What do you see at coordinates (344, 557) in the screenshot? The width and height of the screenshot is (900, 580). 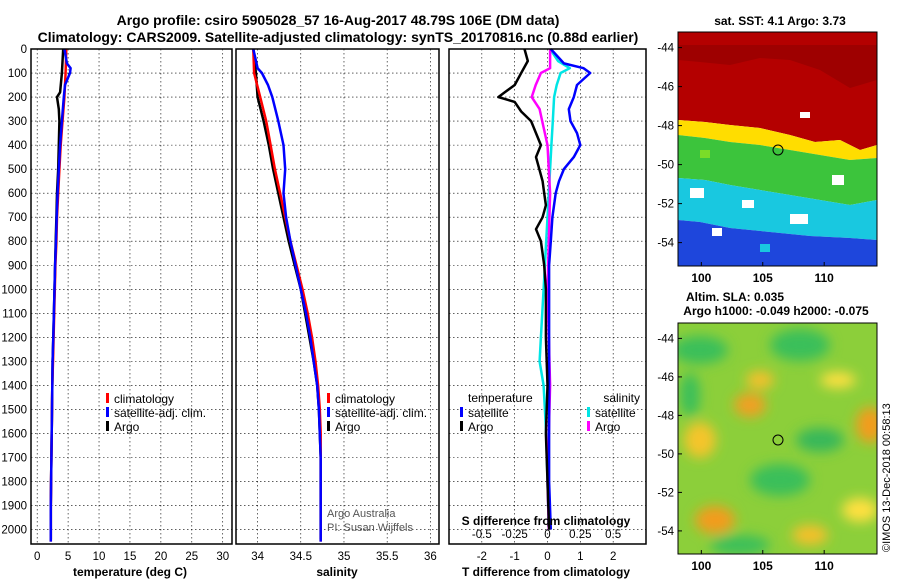 I see `salinity-x-ticks: 34 34.5 35 35.5 36` at bounding box center [344, 557].